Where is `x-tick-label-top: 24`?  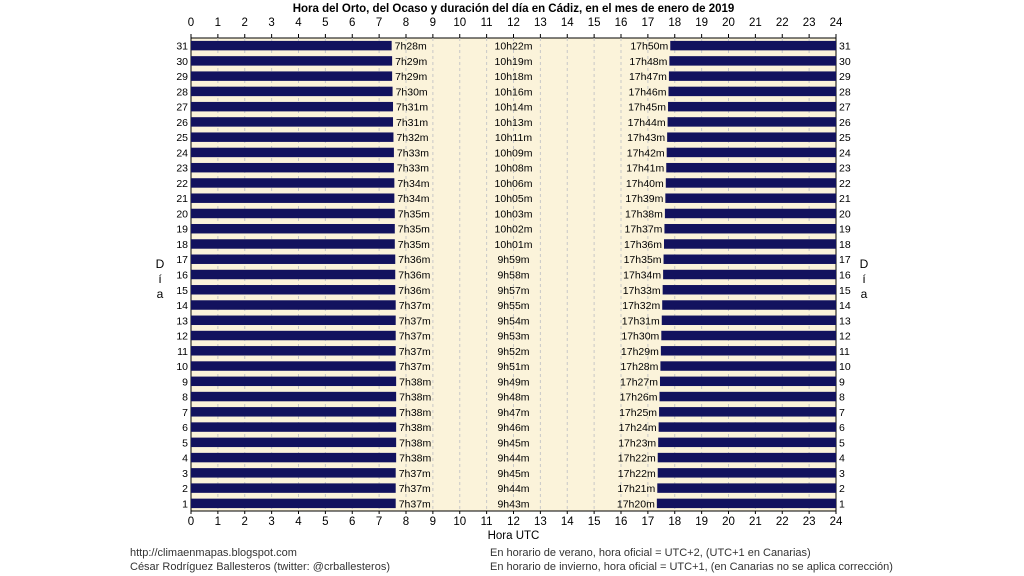 x-tick-label-top: 24 is located at coordinates (836, 23).